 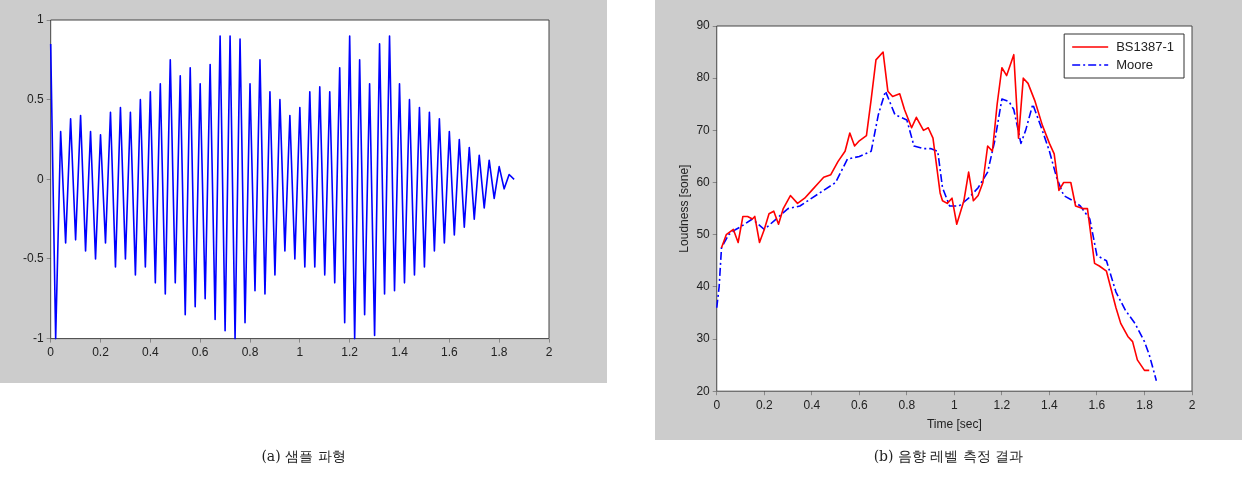 What do you see at coordinates (40, 178) in the screenshot?
I see `y-tick-label: 0` at bounding box center [40, 178].